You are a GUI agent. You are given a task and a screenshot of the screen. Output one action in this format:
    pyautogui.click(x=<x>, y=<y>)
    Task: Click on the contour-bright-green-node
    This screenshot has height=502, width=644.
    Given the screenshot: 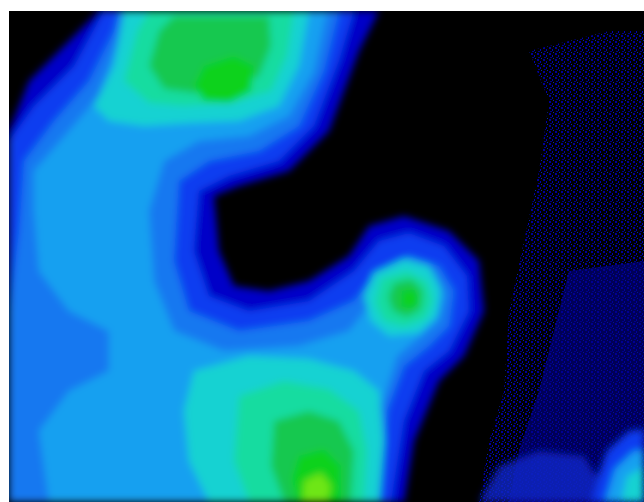 What is the action you would take?
    pyautogui.click(x=410, y=299)
    